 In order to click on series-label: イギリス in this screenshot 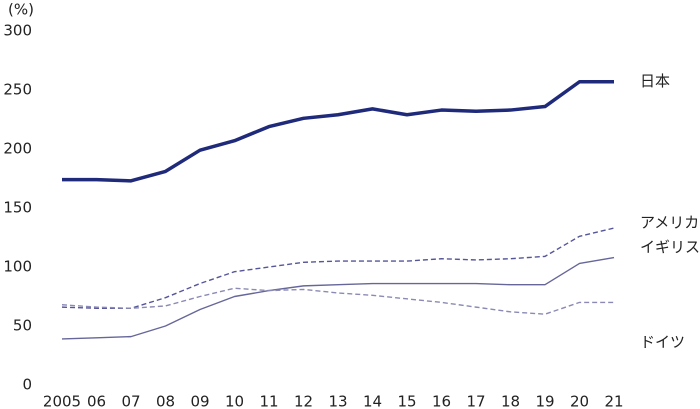, I will do `click(670, 247)`.